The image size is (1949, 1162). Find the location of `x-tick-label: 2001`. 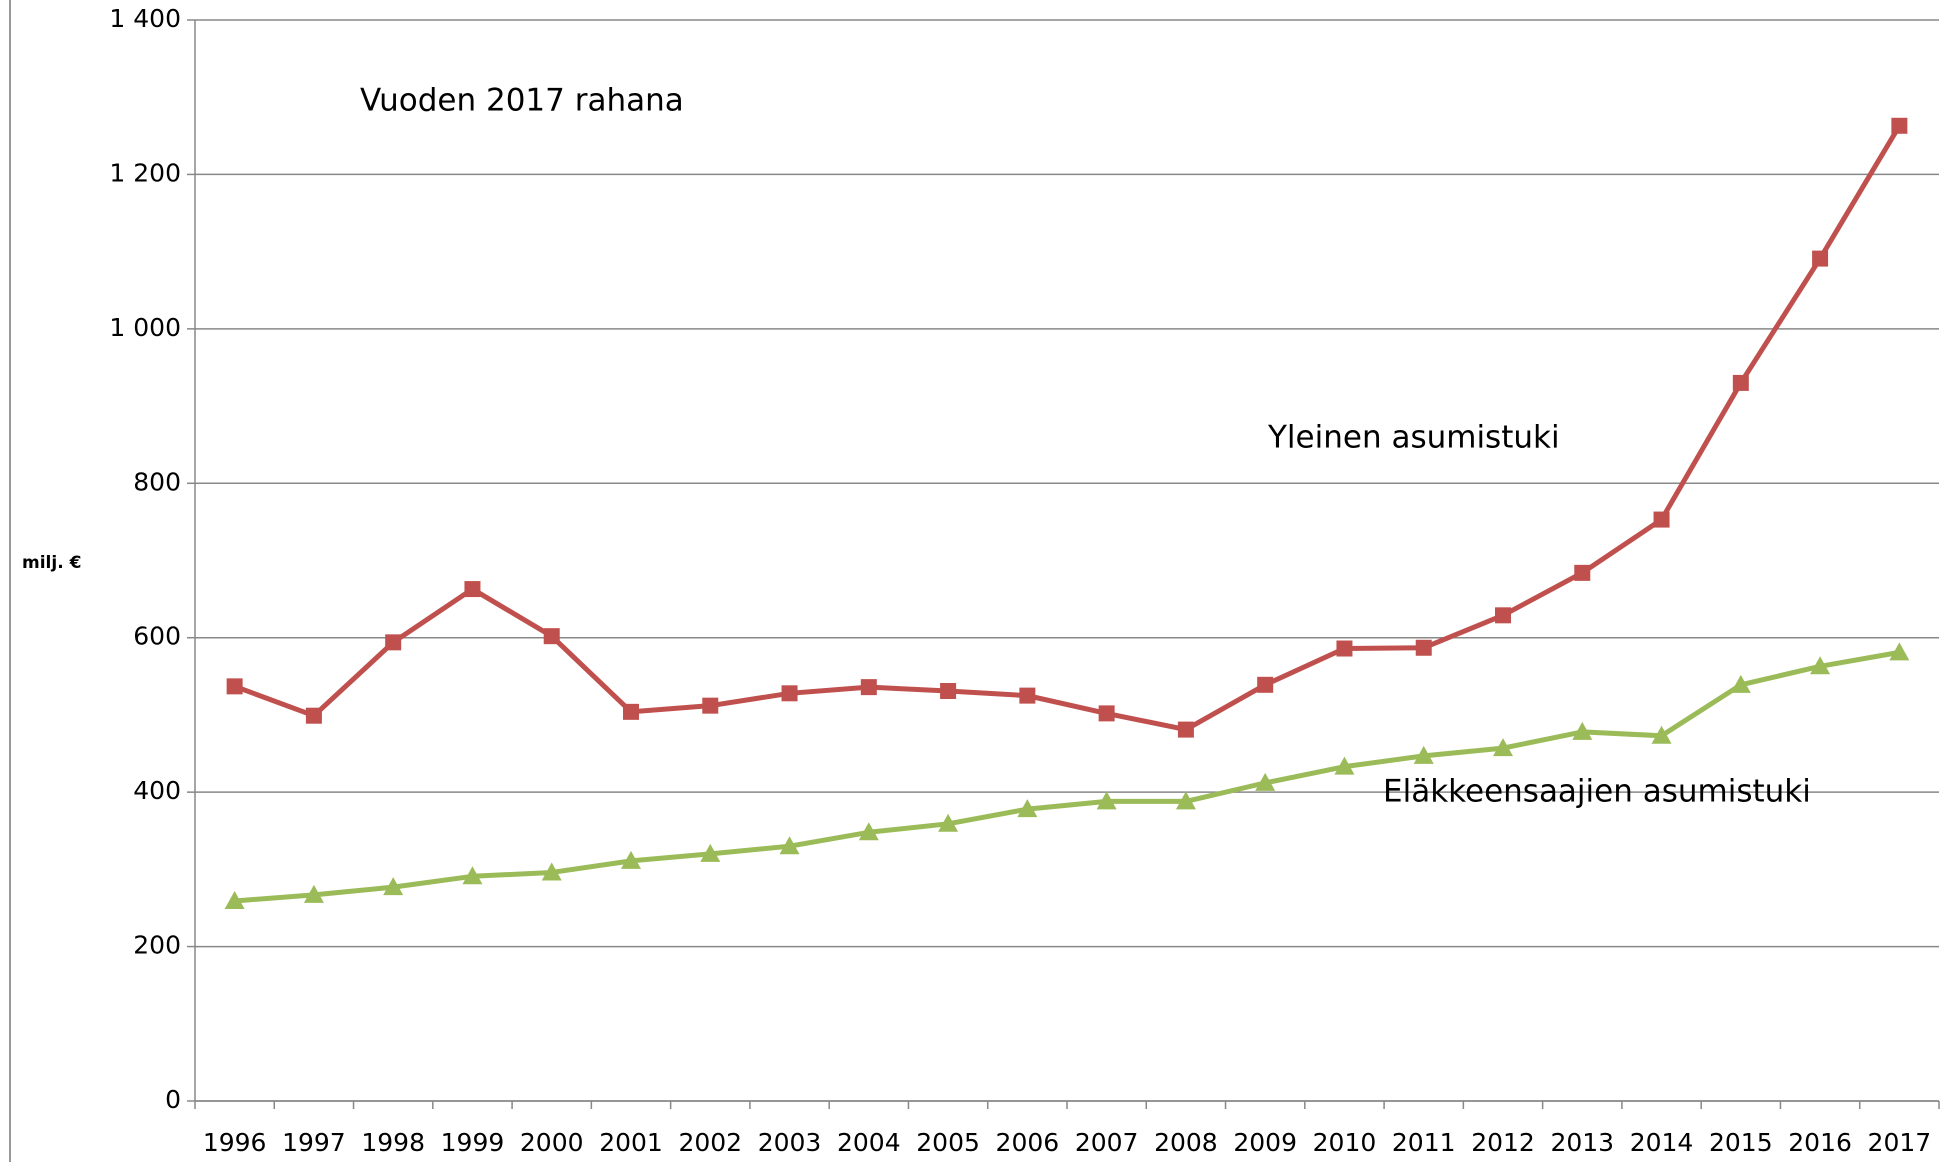

x-tick-label: 2001 is located at coordinates (631, 1142).